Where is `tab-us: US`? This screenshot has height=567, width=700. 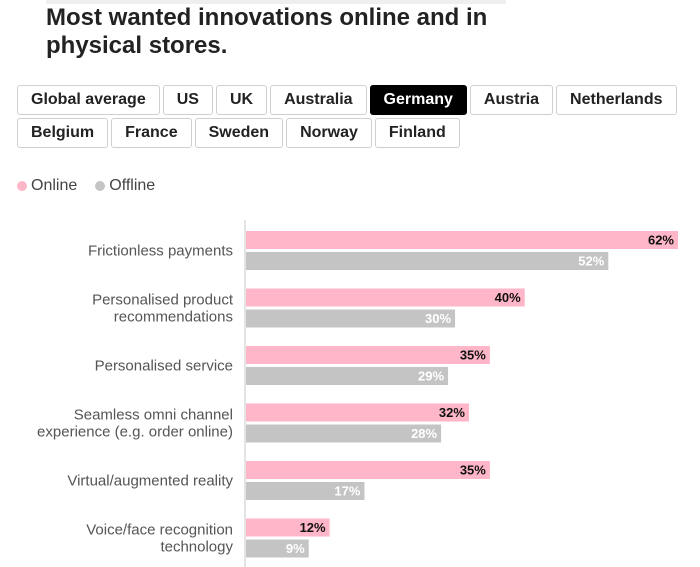 tab-us: US is located at coordinates (187, 100).